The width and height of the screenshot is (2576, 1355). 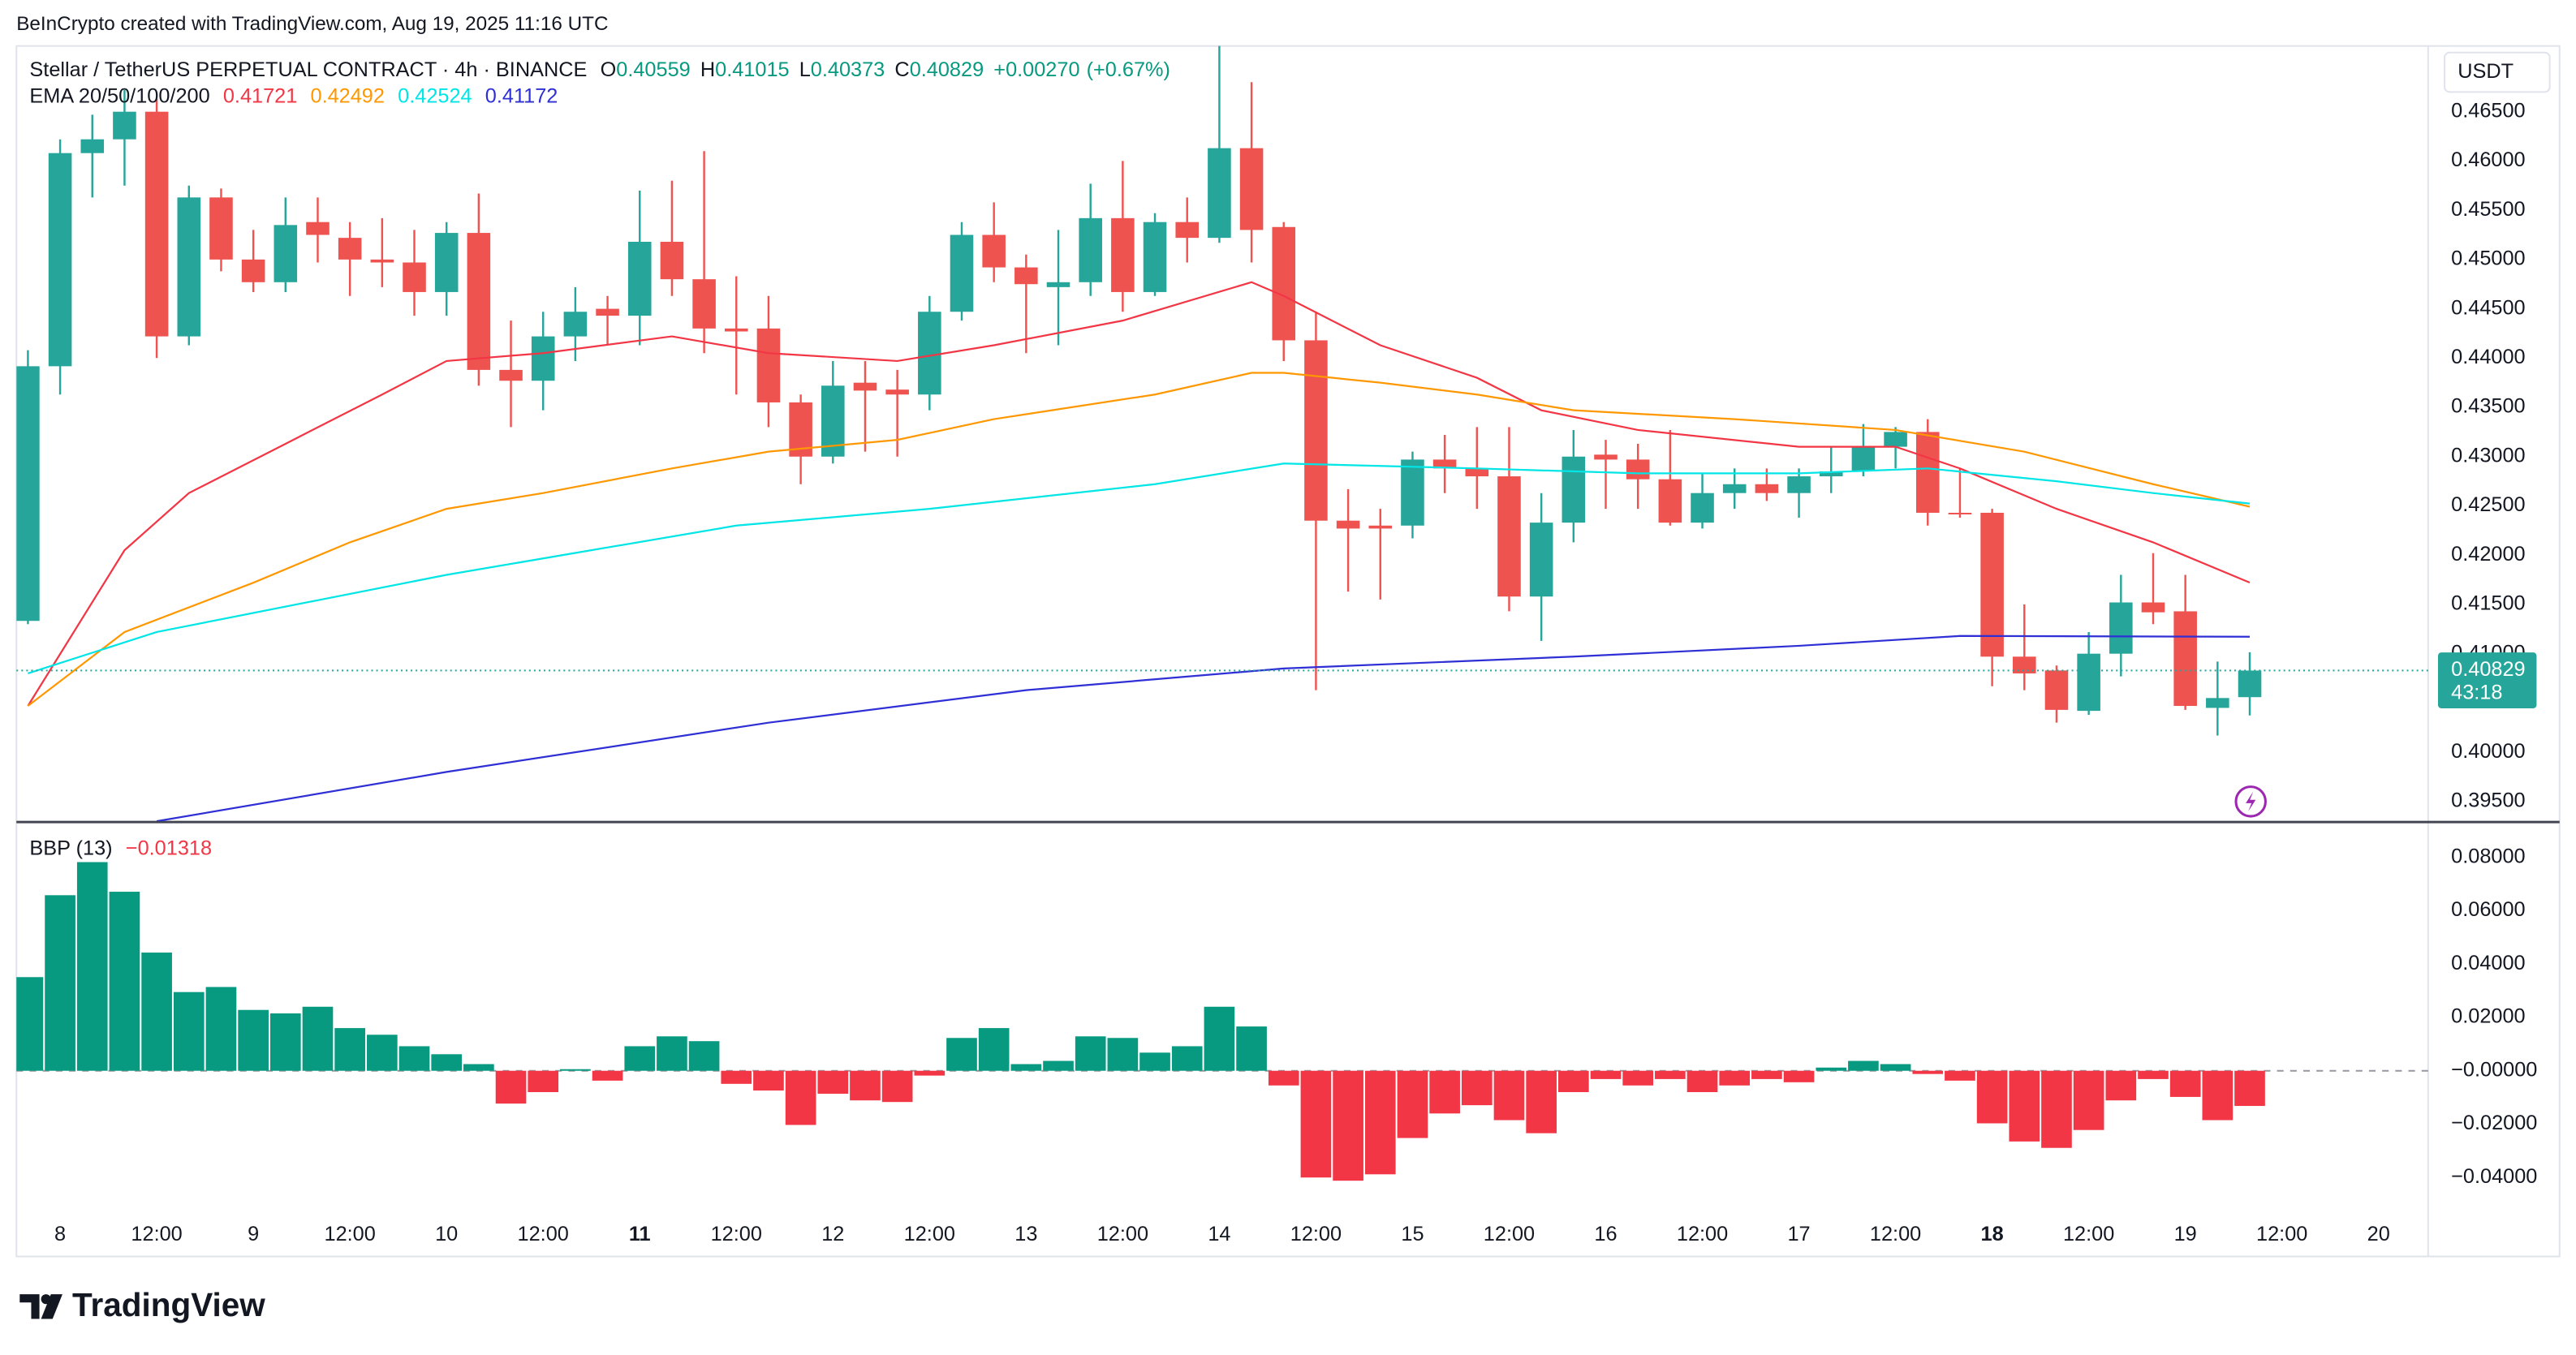 What do you see at coordinates (2488, 751) in the screenshot?
I see `y-tick-label: 0.40000` at bounding box center [2488, 751].